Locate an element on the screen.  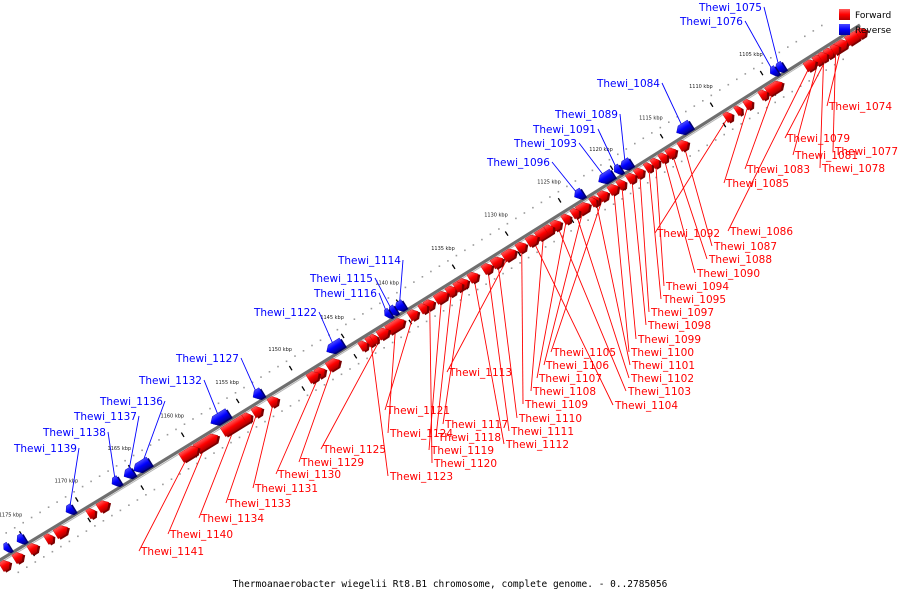
gene-label-Thewi_1078: Thewi_1078 is located at coordinates (853, 169).